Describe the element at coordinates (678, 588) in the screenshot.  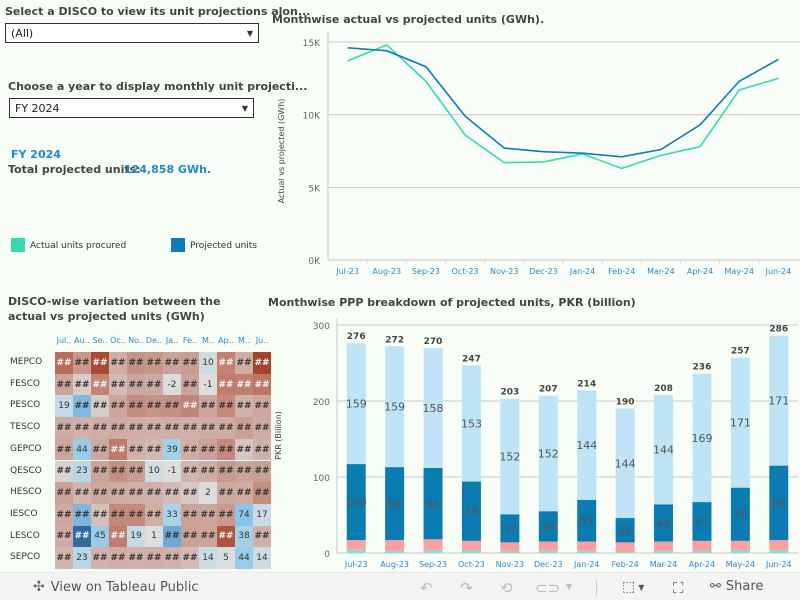
I see `fullscreen-icon: ⛶` at that location.